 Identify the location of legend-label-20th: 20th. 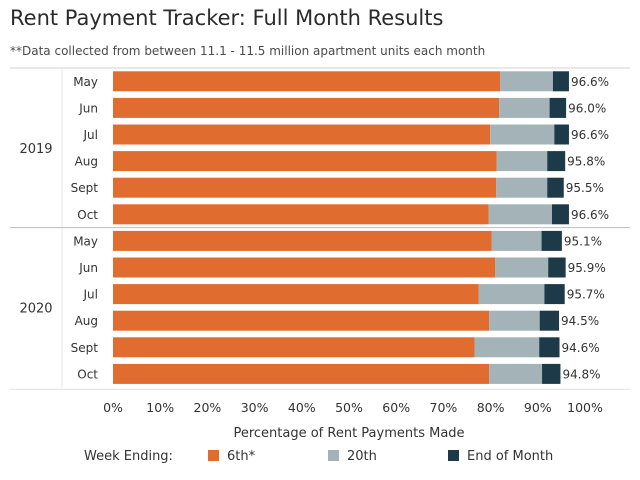
(362, 456).